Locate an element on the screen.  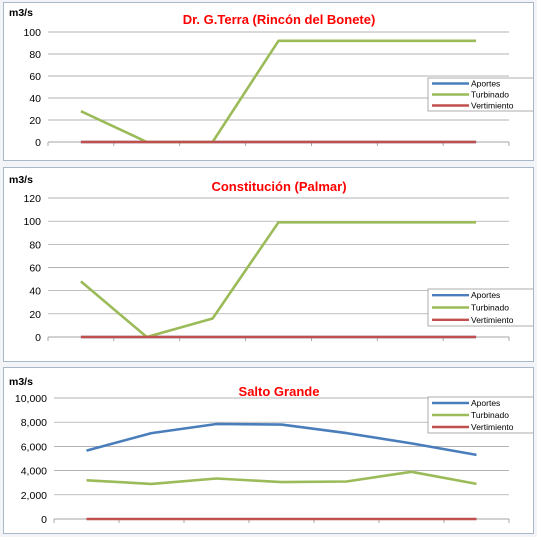
chart-title: Constitución (Palmar) is located at coordinates (278, 186).